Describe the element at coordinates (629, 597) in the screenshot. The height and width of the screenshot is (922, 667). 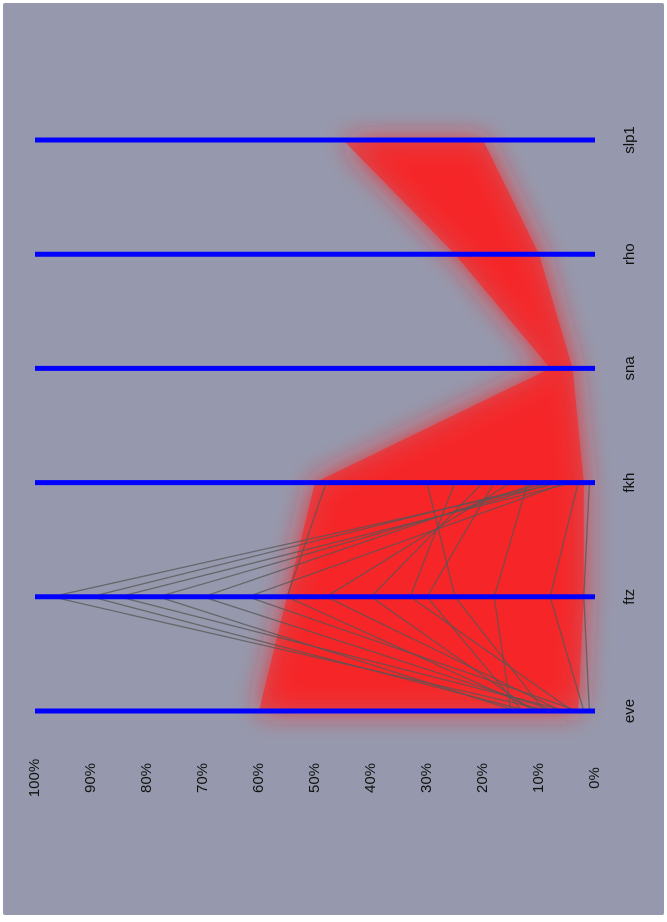
I see `category-label-ftz: ftz` at that location.